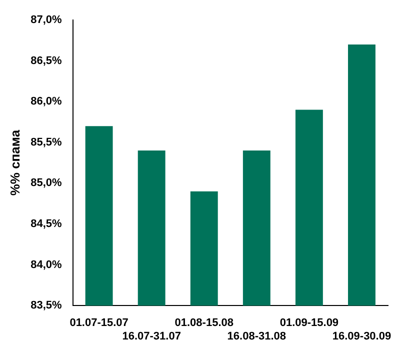 The width and height of the screenshot is (400, 350). Describe the element at coordinates (46, 306) in the screenshot. I see `y-tick-label: 83,5%` at that location.